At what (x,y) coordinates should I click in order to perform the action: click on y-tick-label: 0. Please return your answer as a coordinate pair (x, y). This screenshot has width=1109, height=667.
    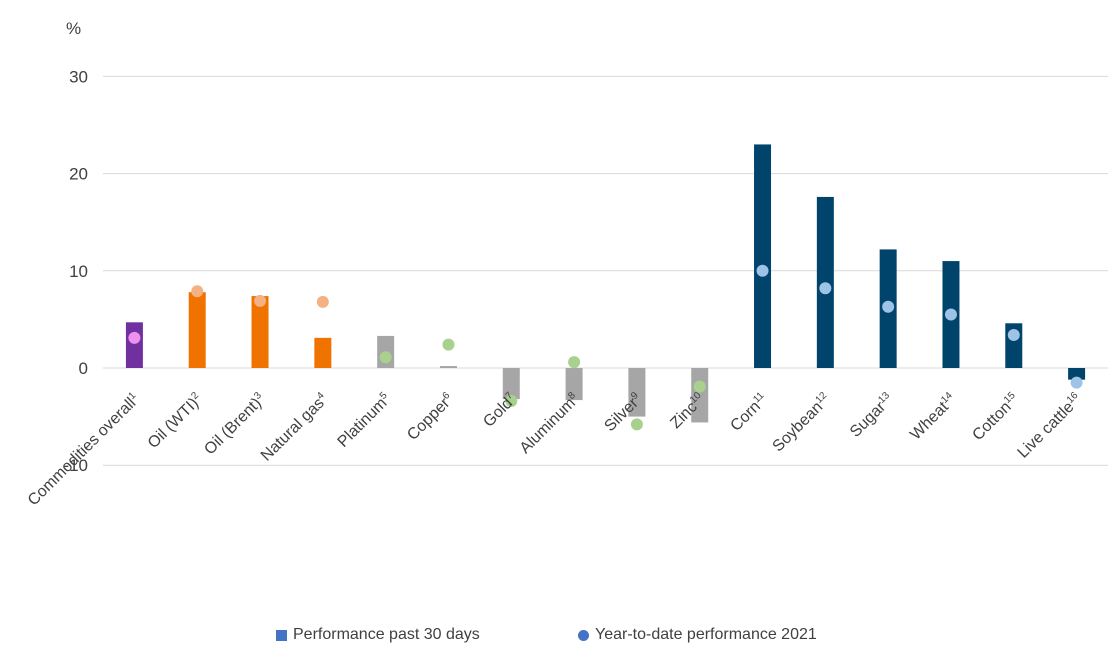
    Looking at the image, I should click on (83, 368).